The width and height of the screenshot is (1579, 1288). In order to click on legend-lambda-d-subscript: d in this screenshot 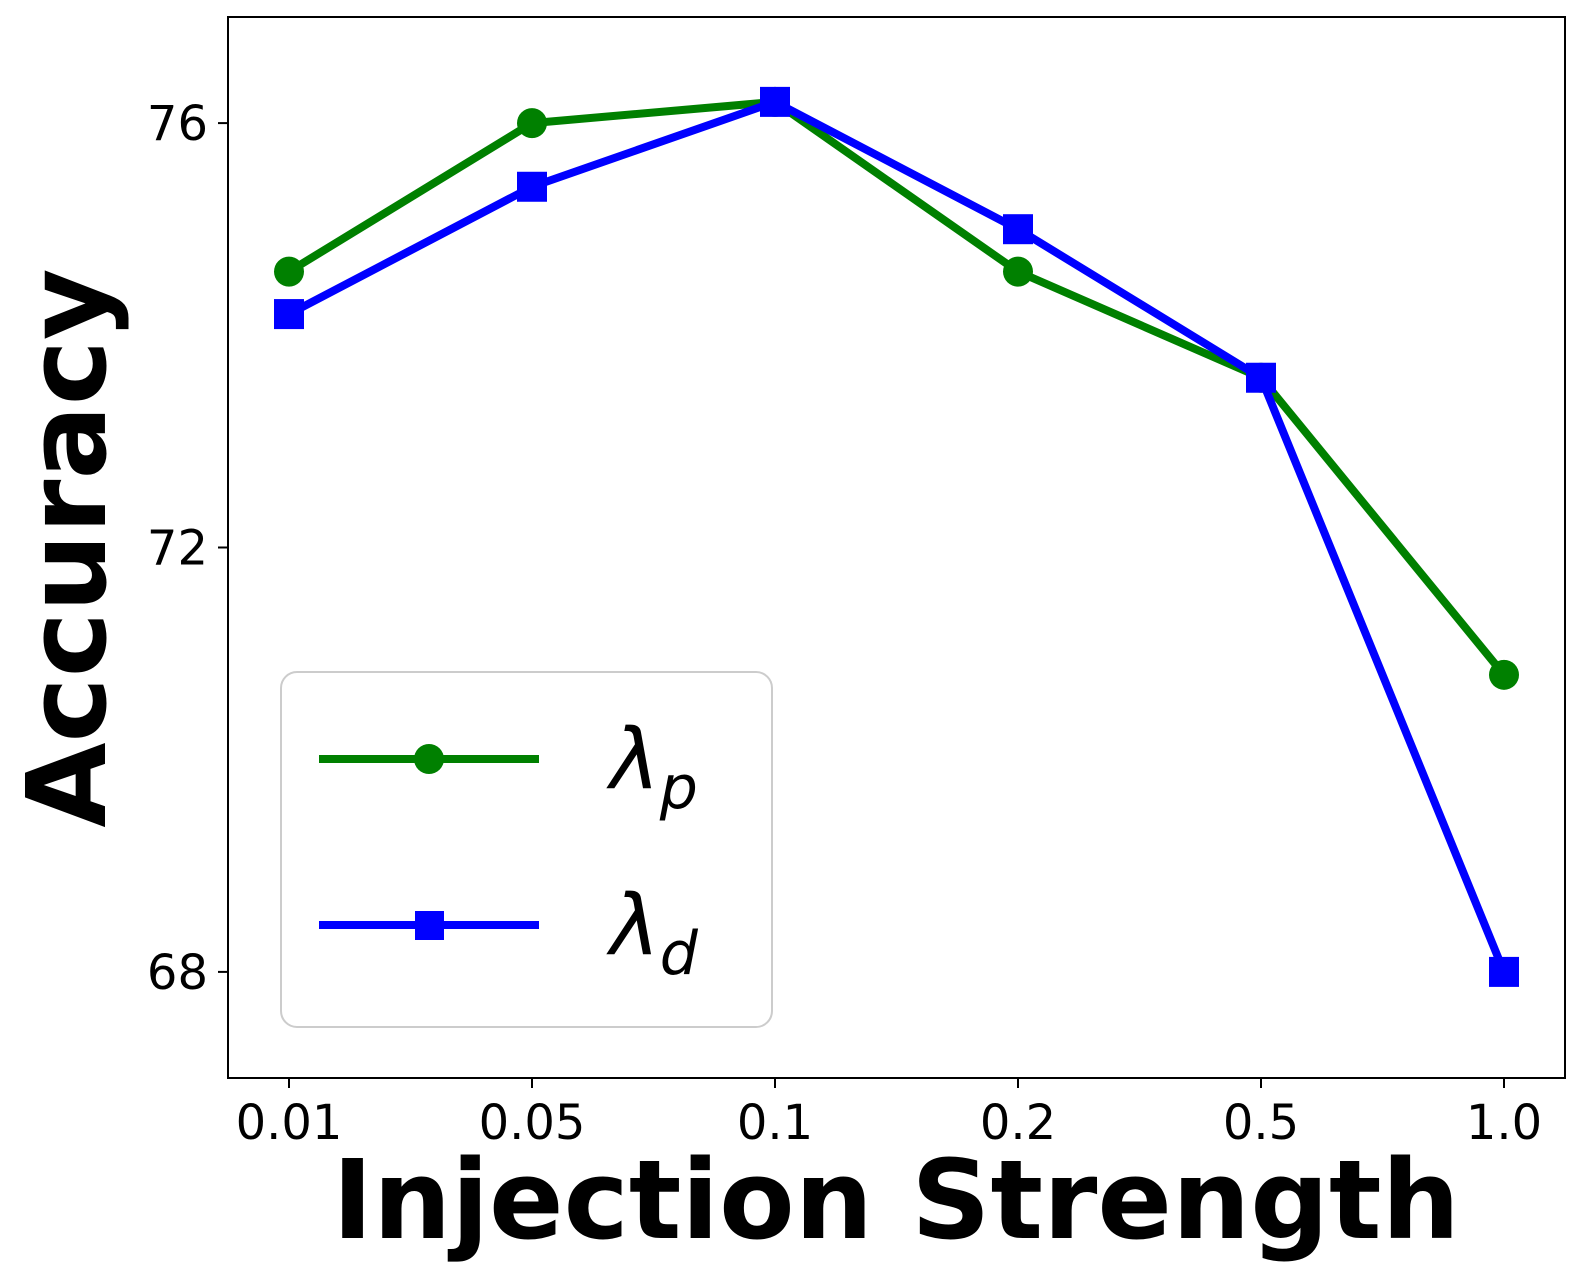, I will do `click(679, 954)`.